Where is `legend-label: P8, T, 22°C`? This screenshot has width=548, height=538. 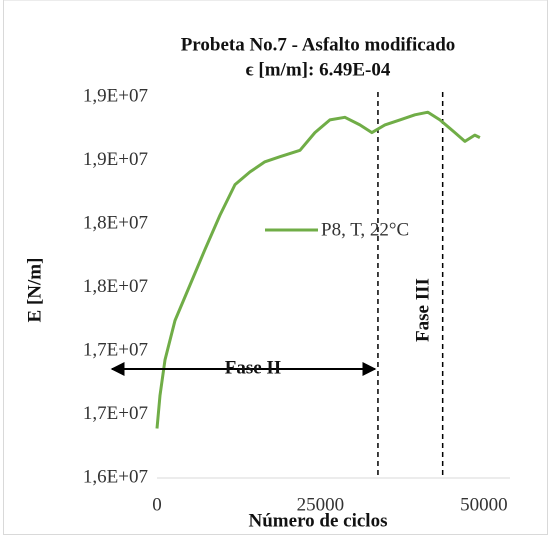
legend-label: P8, T, 22°C is located at coordinates (365, 229).